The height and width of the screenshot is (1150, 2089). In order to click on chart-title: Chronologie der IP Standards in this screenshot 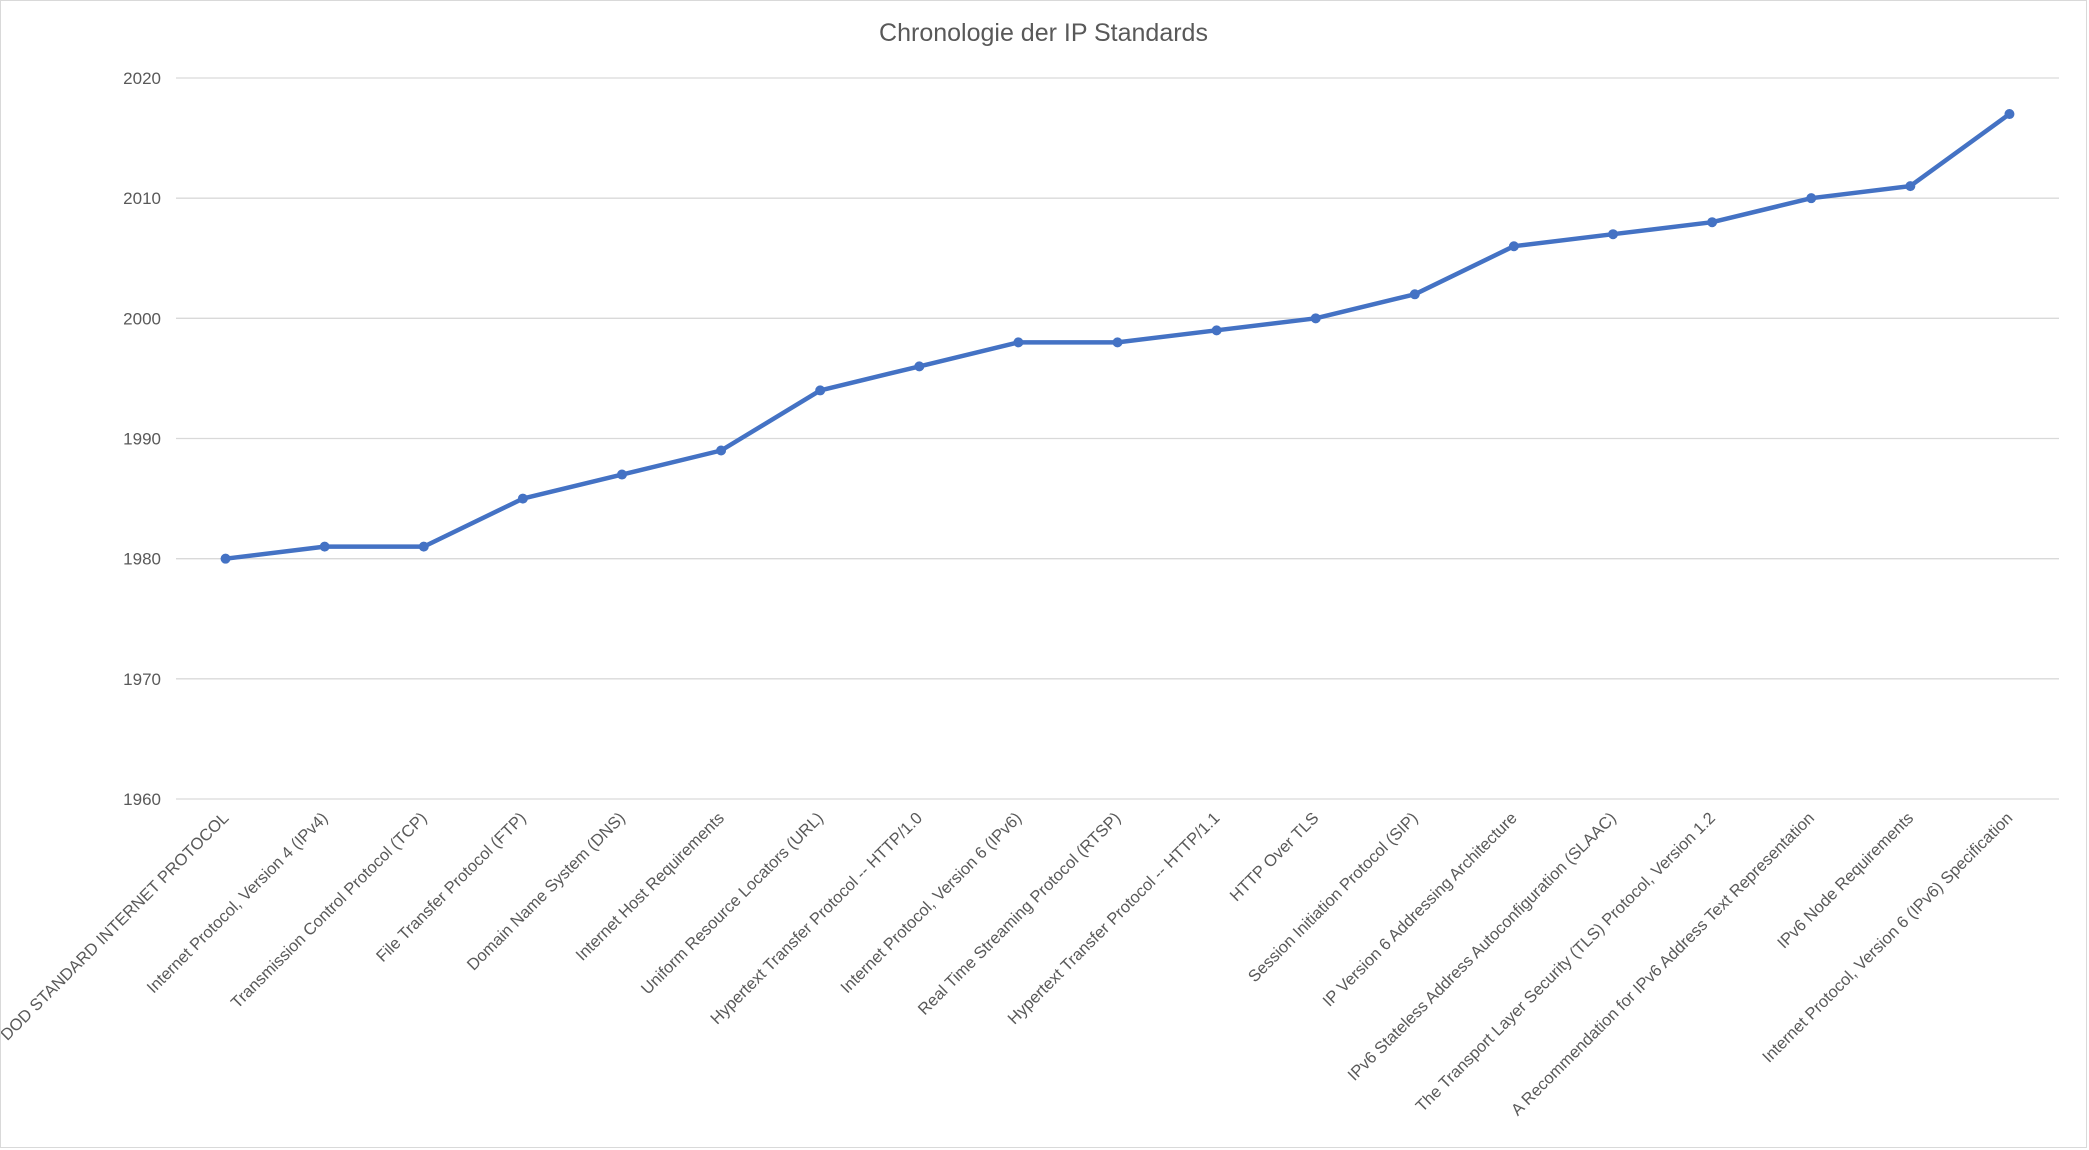, I will do `click(1043, 33)`.